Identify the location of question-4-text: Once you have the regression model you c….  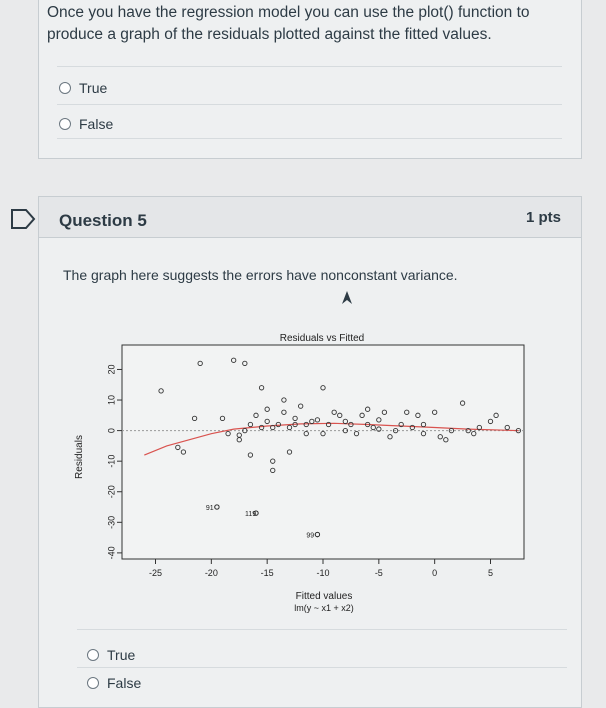
(288, 23).